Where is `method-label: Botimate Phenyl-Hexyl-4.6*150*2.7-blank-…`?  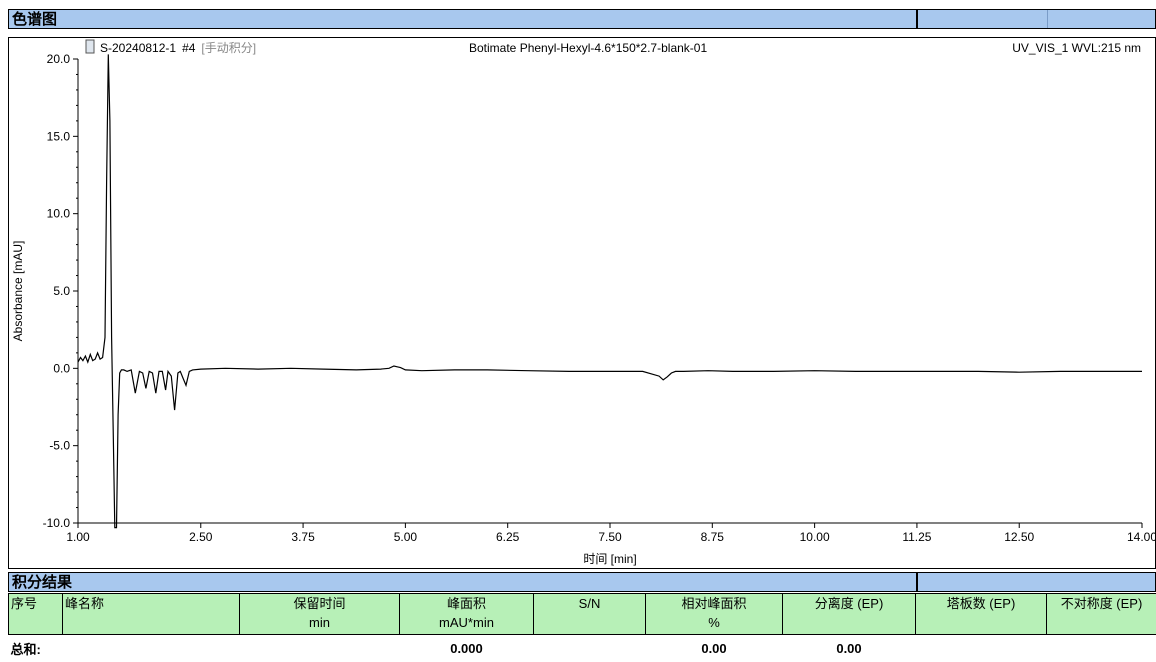 method-label: Botimate Phenyl-Hexyl-4.6*150*2.7-blank-… is located at coordinates (588, 48).